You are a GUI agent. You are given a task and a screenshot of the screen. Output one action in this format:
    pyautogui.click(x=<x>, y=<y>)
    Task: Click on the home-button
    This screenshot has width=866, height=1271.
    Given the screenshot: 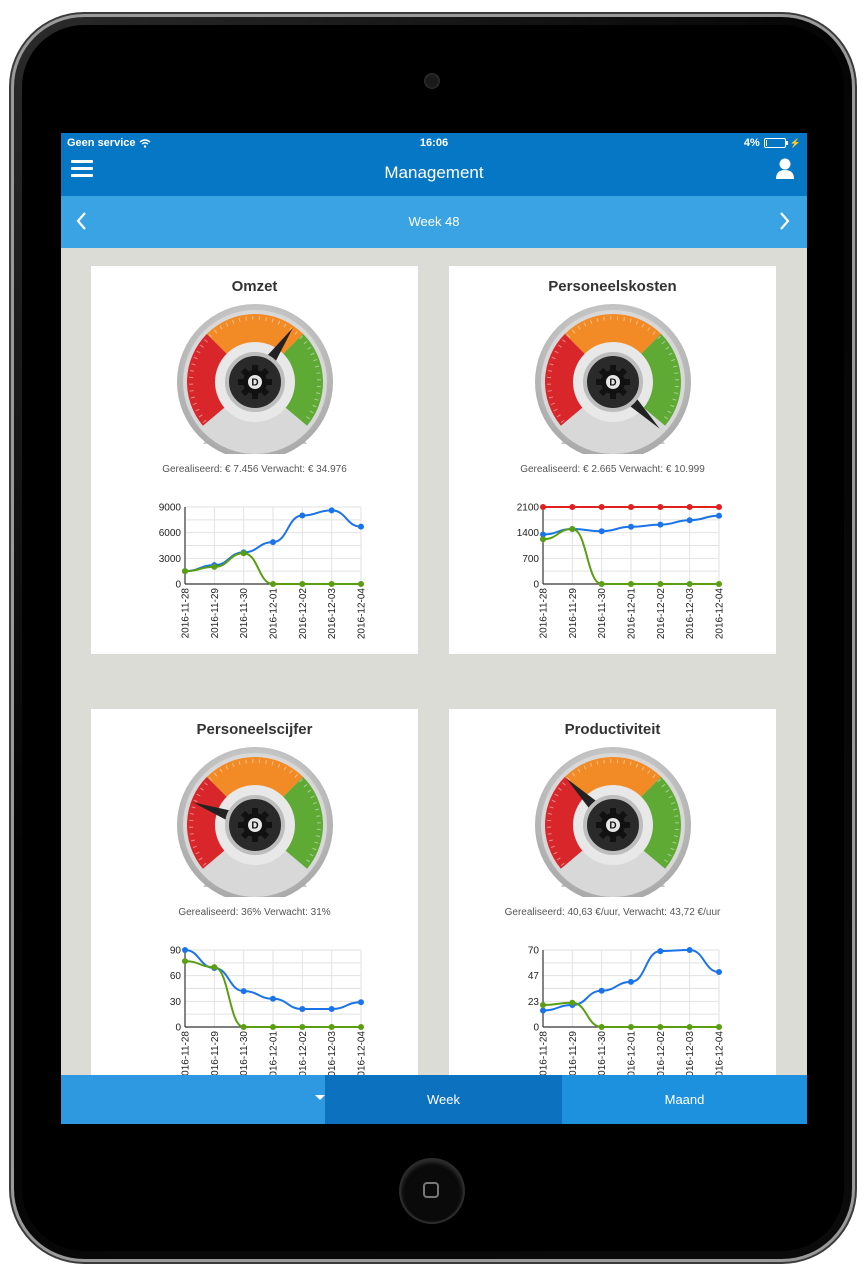 What is the action you would take?
    pyautogui.click(x=432, y=1191)
    